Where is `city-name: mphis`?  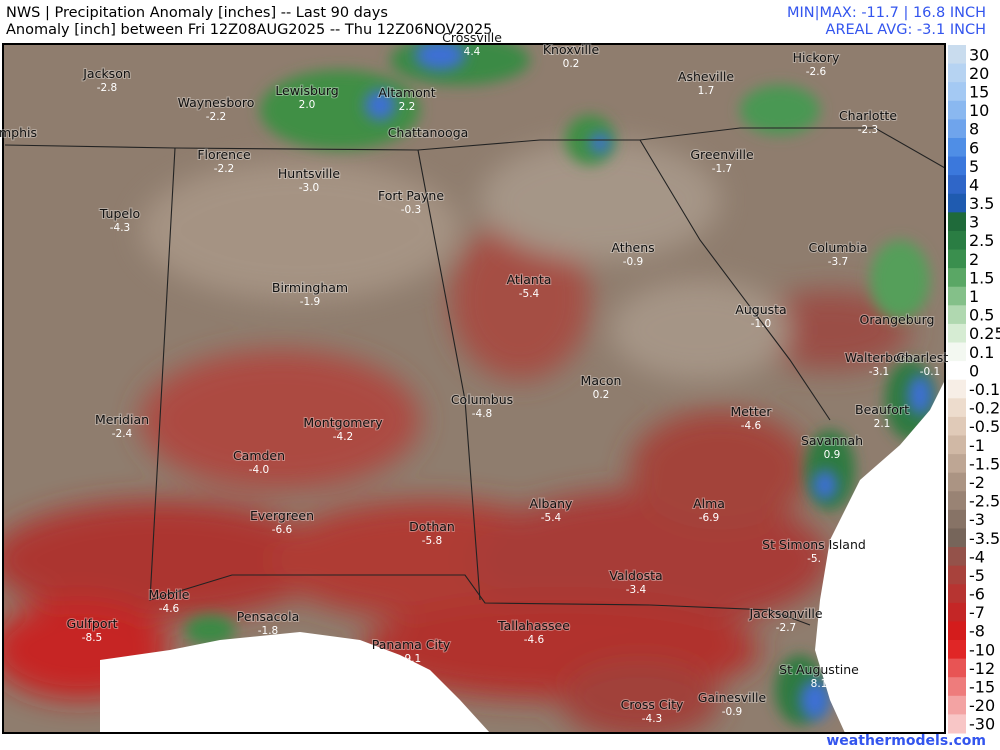 city-name: mphis is located at coordinates (18, 132).